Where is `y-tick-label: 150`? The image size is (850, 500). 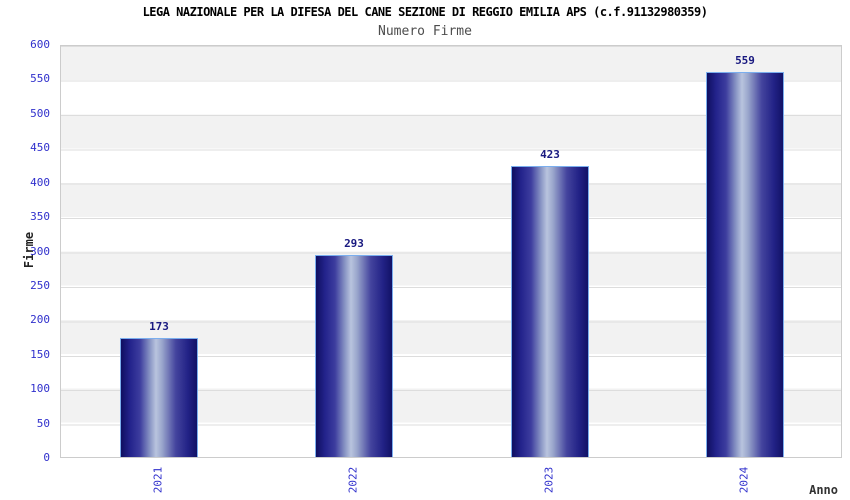 y-tick-label: 150 is located at coordinates (40, 354).